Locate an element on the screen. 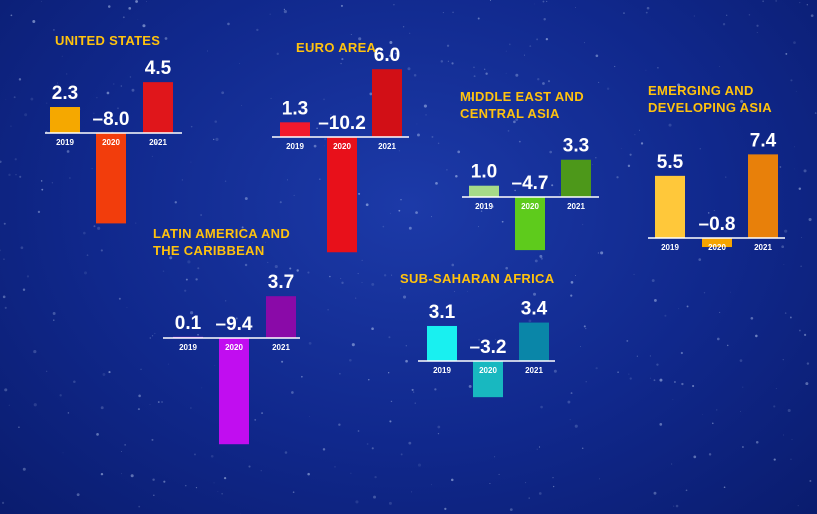 This screenshot has width=817, height=514. year-label: 2019 is located at coordinates (188, 347).